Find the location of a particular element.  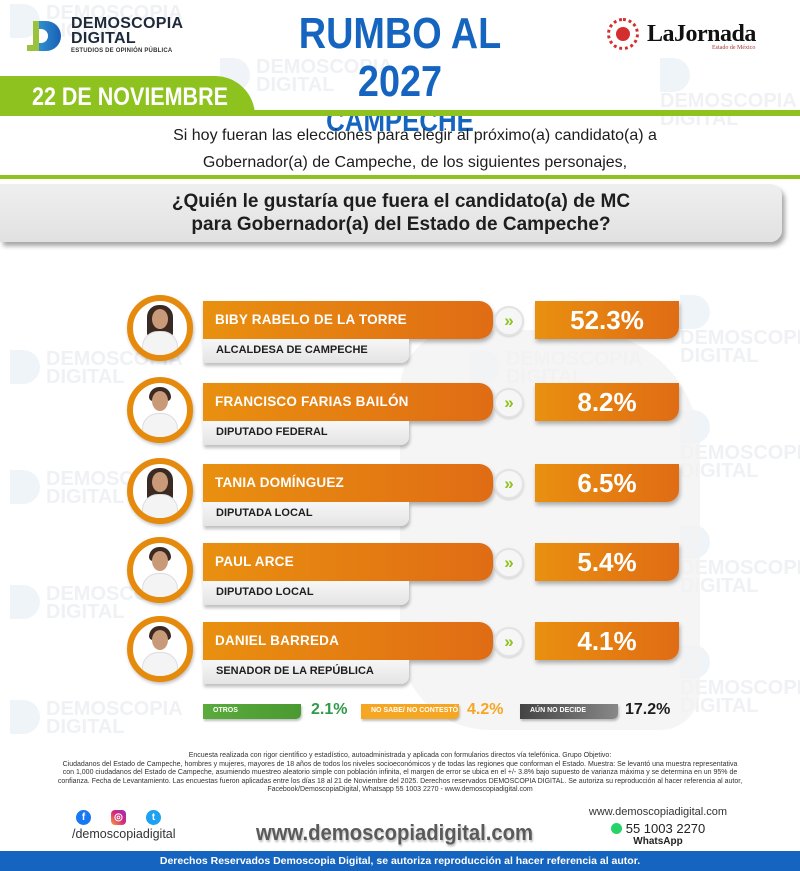

contact-url: www.demoscopiadigital.com is located at coordinates (658, 812).